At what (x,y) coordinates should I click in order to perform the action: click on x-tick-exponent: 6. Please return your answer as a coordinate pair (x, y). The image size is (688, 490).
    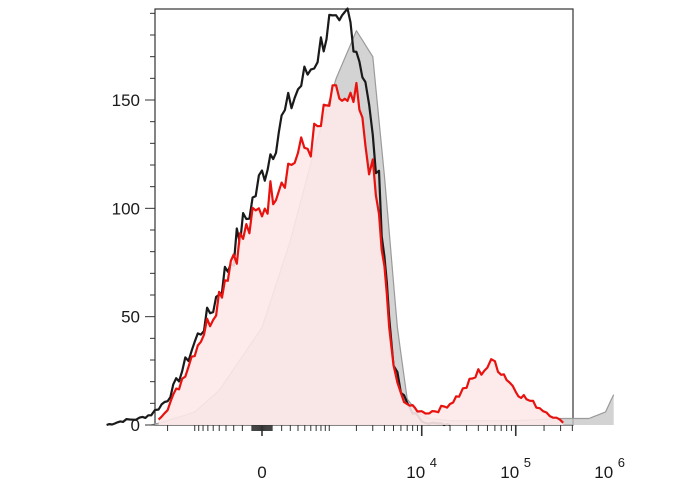
    Looking at the image, I should click on (621, 462).